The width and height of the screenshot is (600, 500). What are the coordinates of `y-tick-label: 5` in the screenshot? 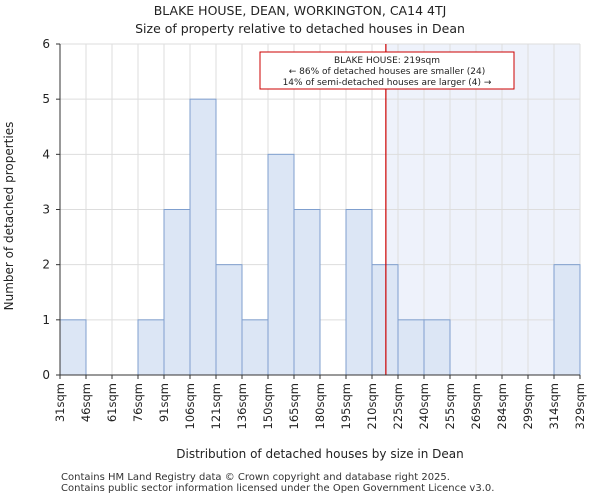 It's located at (46, 99).